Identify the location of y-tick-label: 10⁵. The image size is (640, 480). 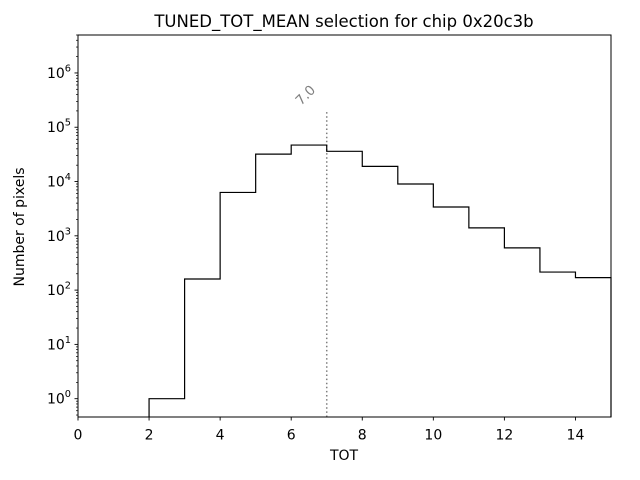
(59, 127).